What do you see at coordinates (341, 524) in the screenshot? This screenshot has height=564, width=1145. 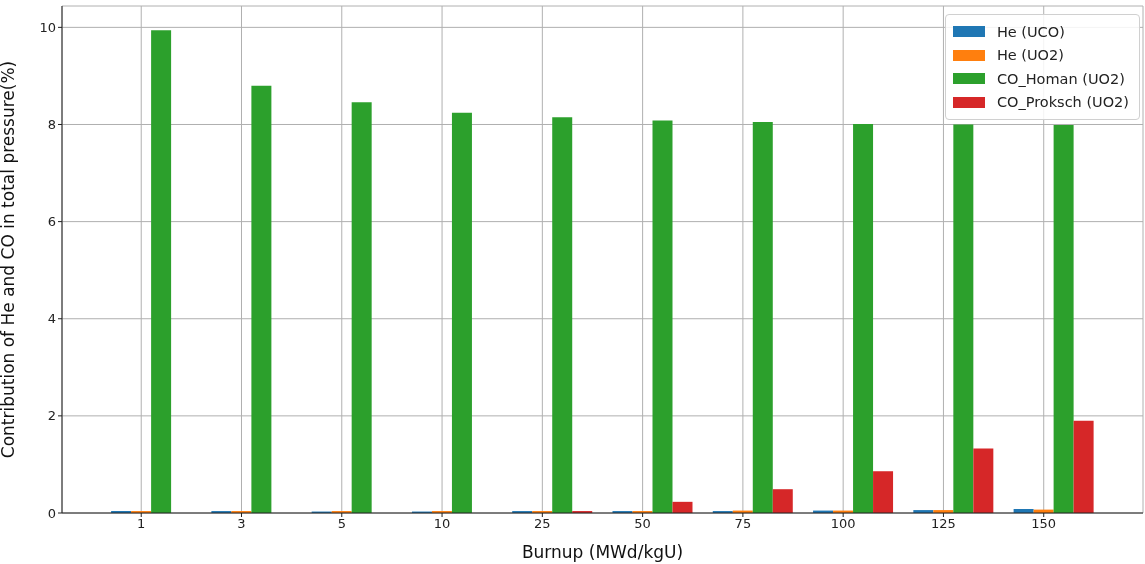 I see `x-tick-label: 5` at bounding box center [341, 524].